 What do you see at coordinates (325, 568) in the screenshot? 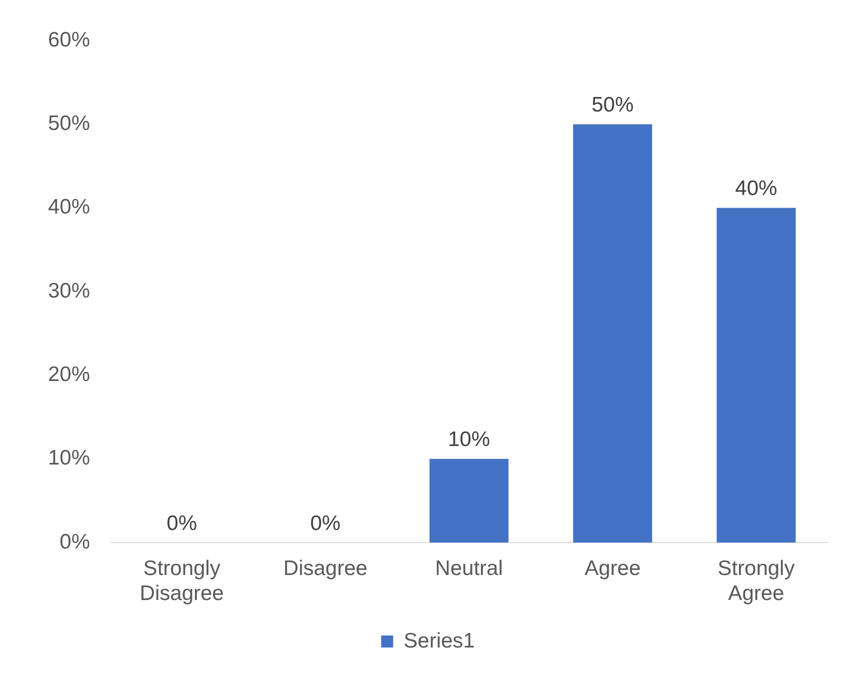
I see `x-tick-label: Disagree` at bounding box center [325, 568].